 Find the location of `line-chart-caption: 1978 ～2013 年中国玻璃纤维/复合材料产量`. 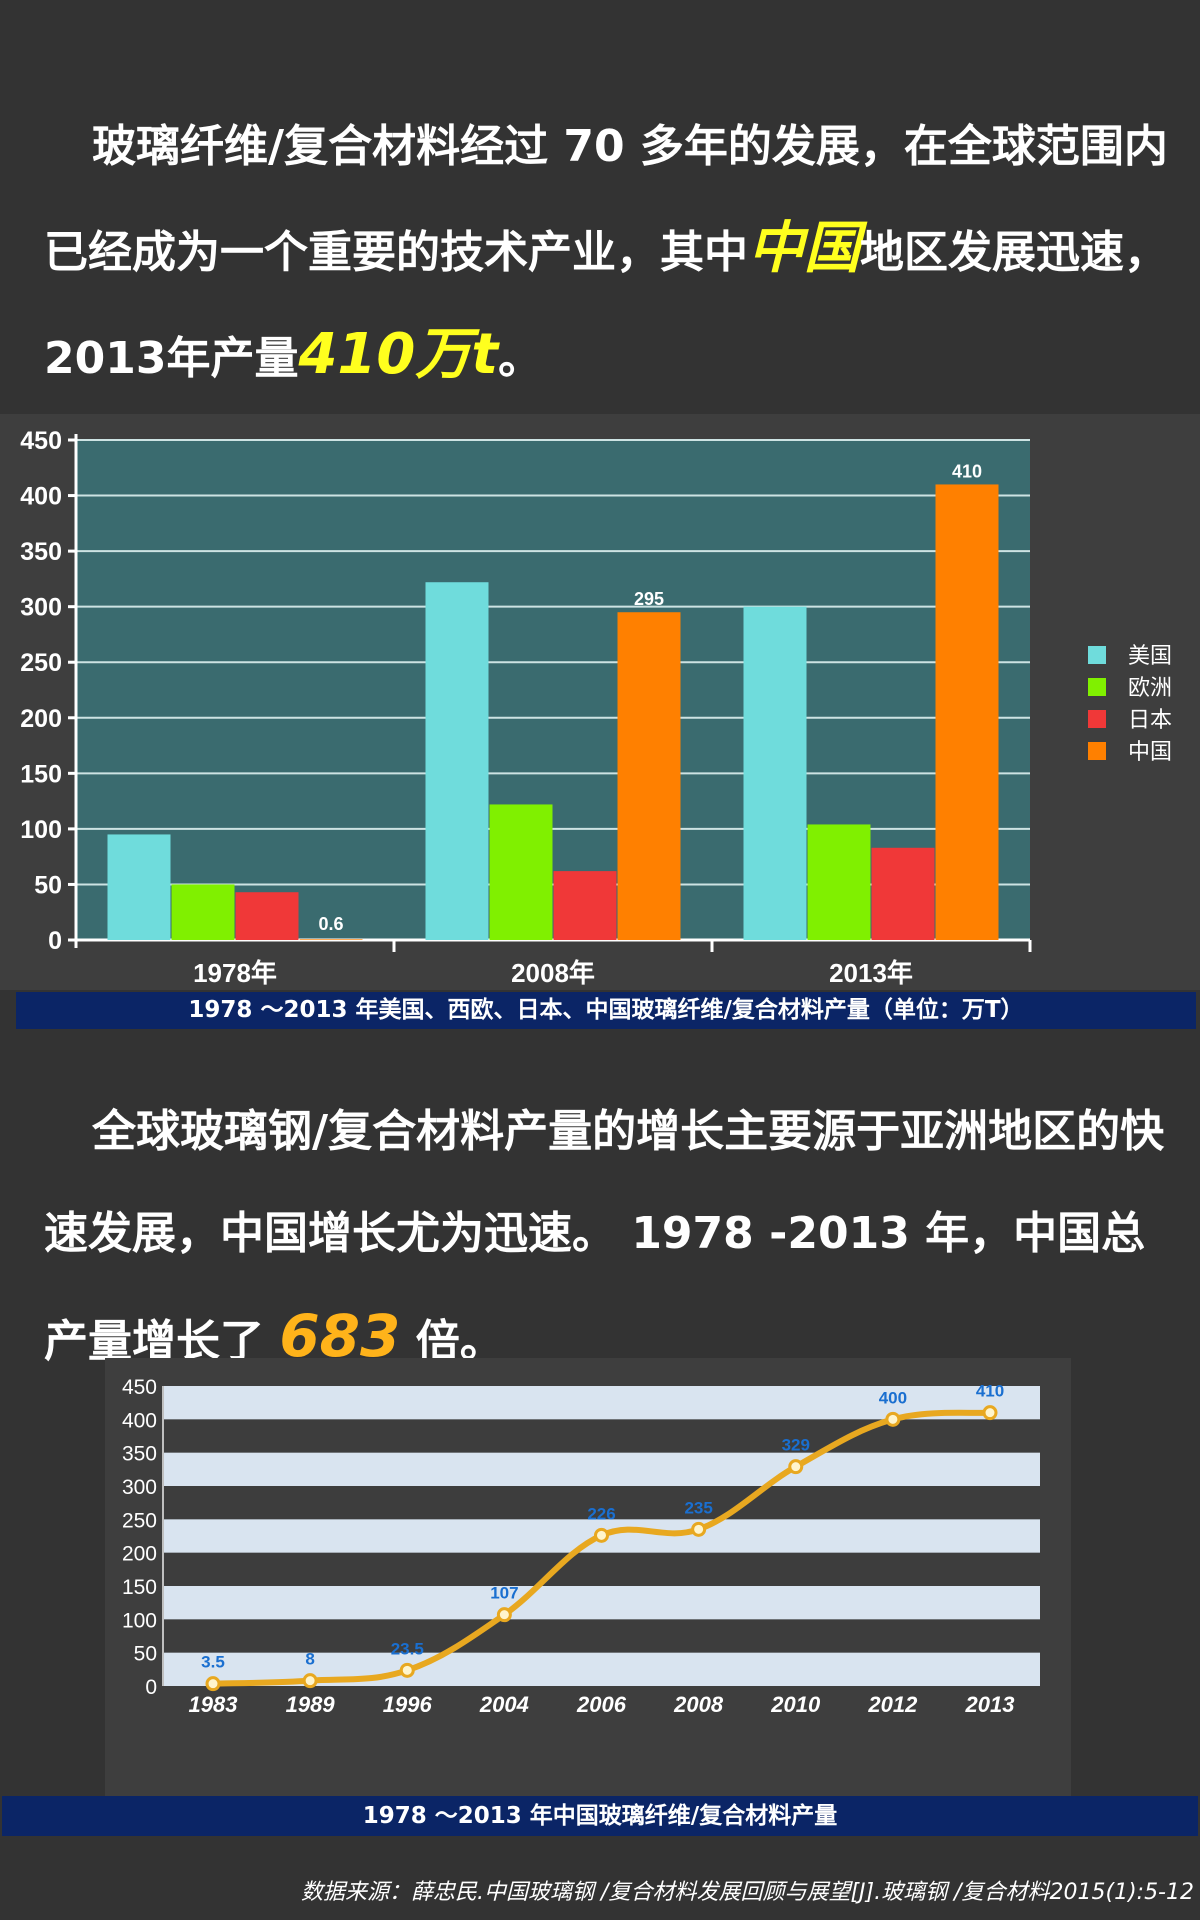

line-chart-caption: 1978 ～2013 年中国玻璃纤维/复合材料产量 is located at coordinates (600, 1816).